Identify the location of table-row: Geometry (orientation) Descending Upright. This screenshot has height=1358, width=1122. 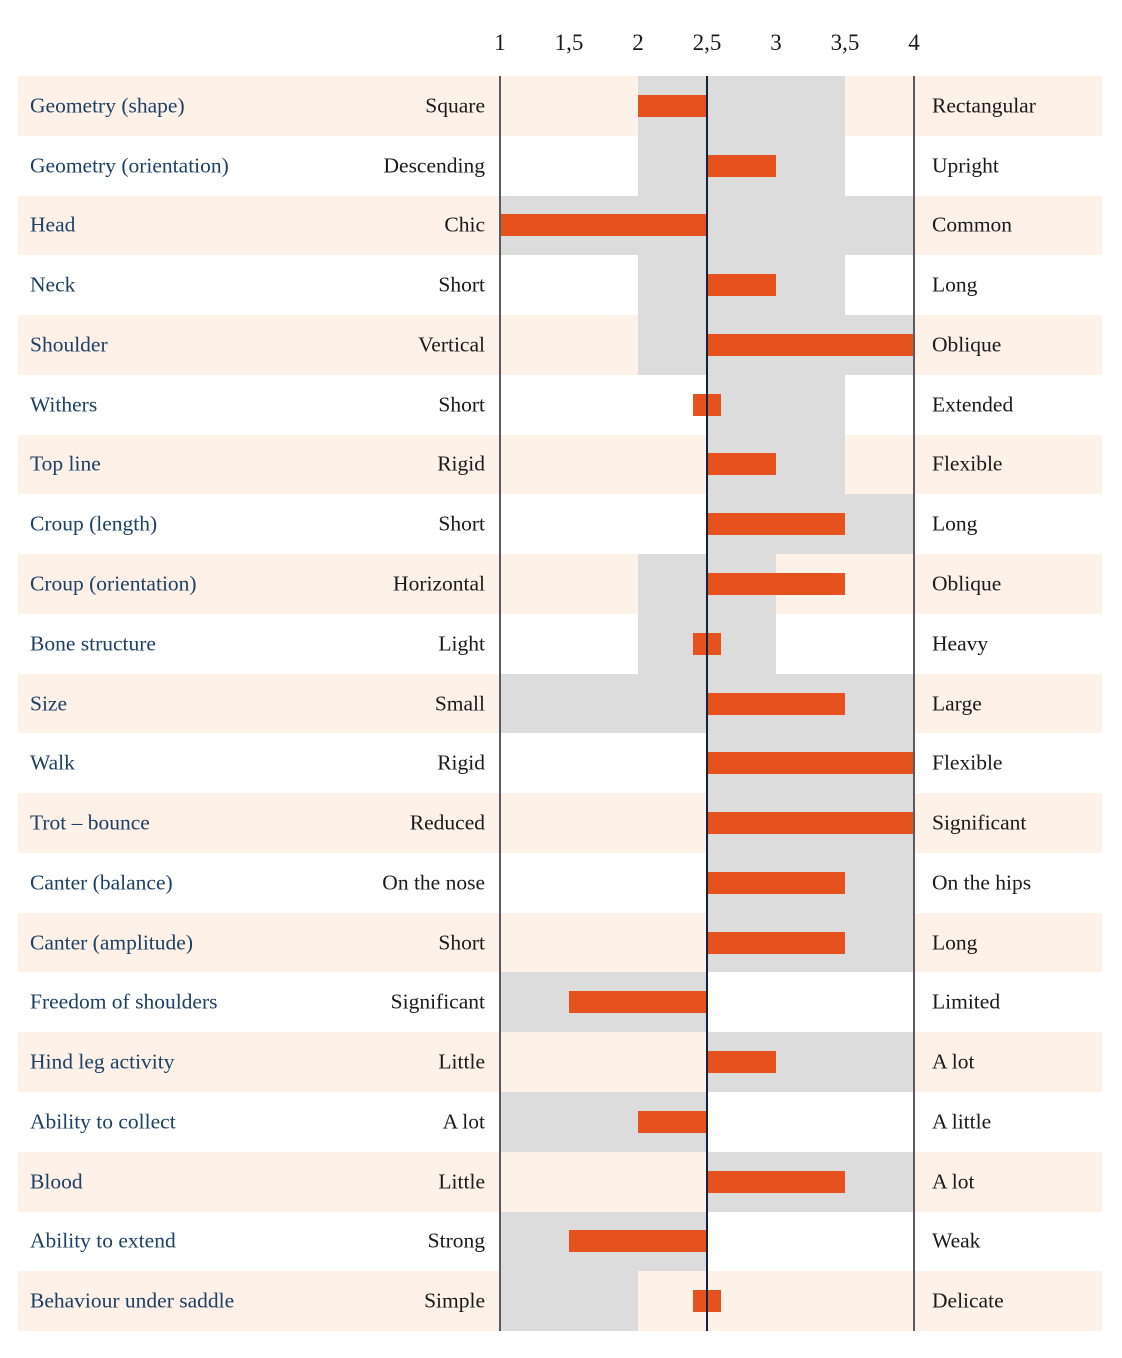
(560, 165).